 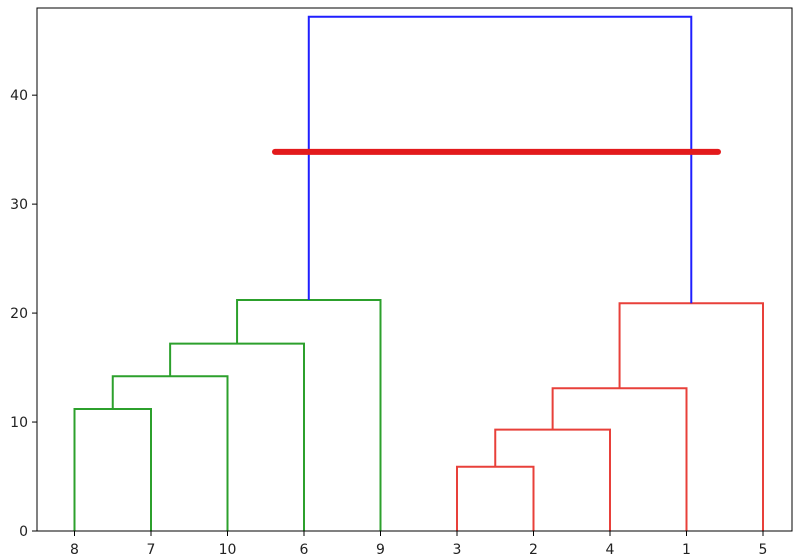 I want to click on y-tick-label: 20, so click(x=19, y=314).